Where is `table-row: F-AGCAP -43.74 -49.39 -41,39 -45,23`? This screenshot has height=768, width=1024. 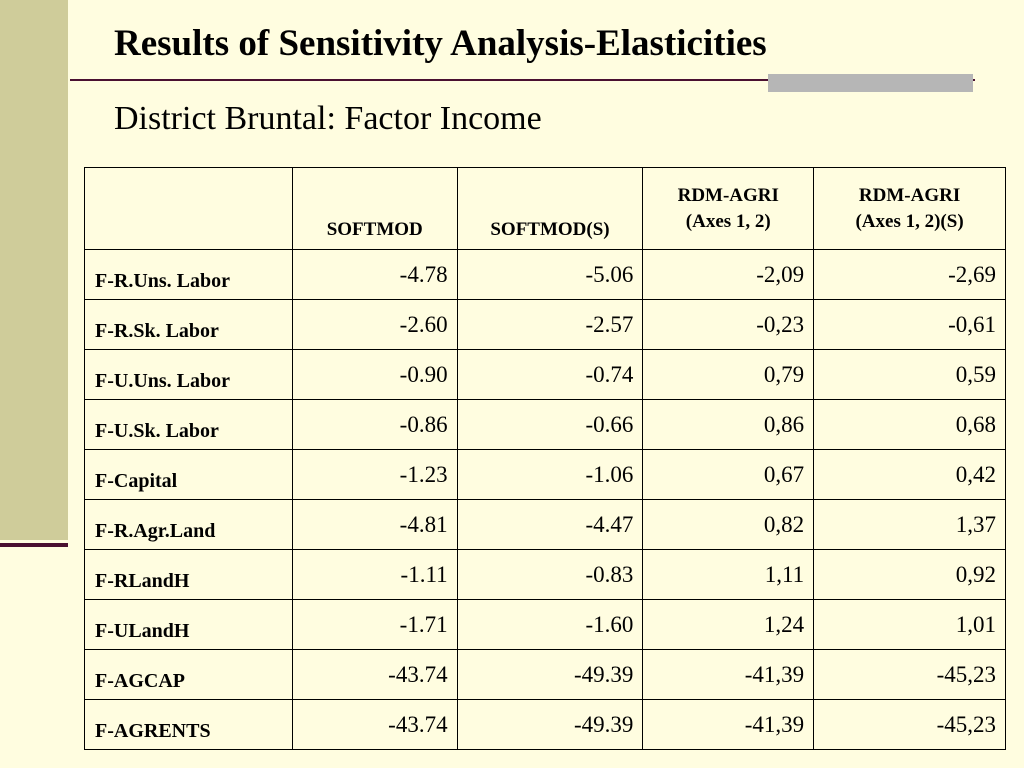 table-row: F-AGCAP -43.74 -49.39 -41,39 -45,23 is located at coordinates (545, 674).